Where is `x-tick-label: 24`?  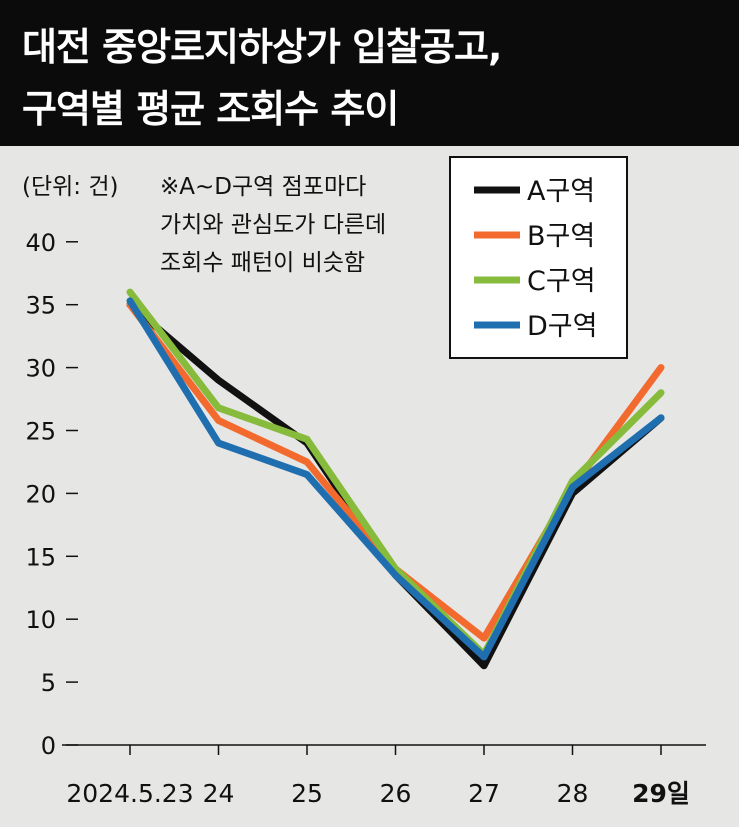 x-tick-label: 24 is located at coordinates (219, 793).